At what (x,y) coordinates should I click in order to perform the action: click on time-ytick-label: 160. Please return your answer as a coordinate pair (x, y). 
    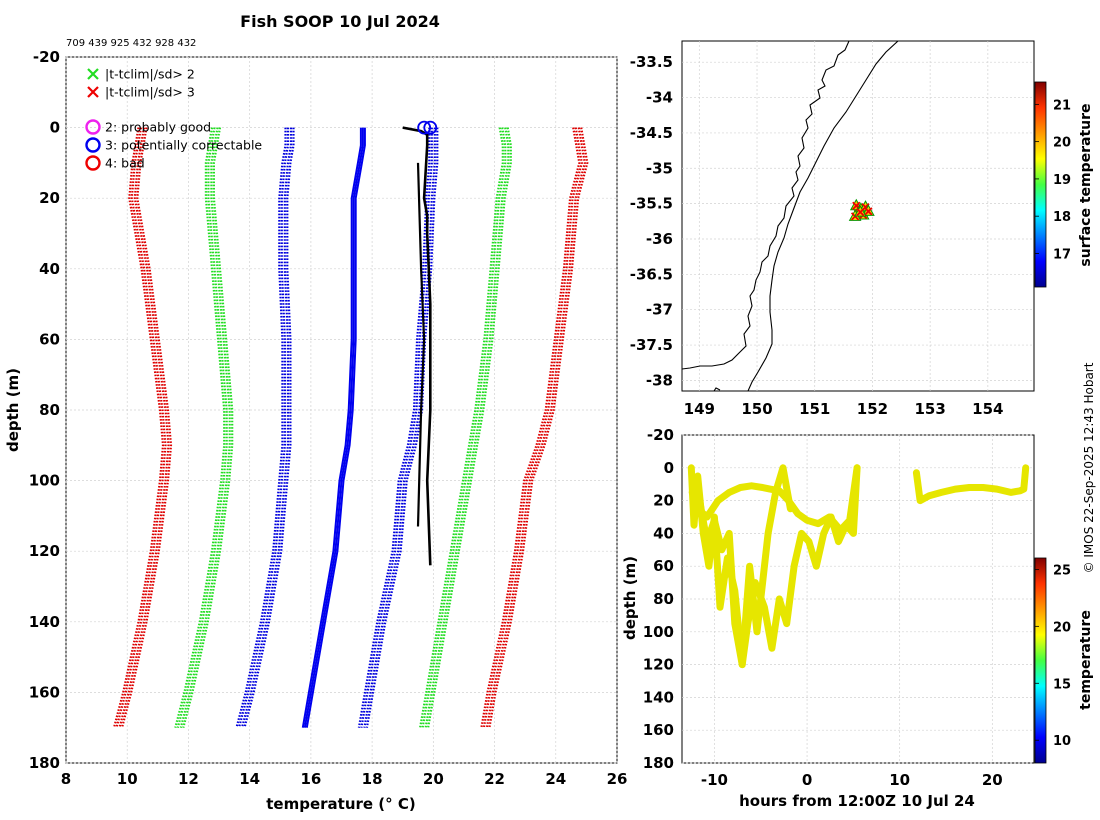
    Looking at the image, I should click on (658, 730).